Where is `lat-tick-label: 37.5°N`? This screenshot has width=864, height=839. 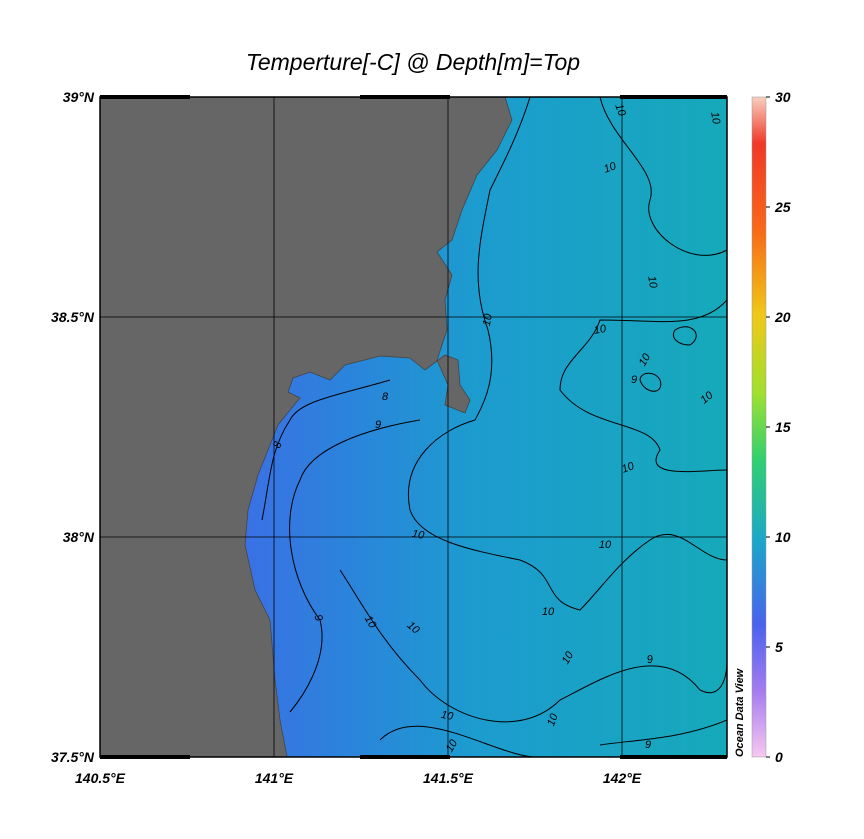
lat-tick-label: 37.5°N is located at coordinates (73, 757).